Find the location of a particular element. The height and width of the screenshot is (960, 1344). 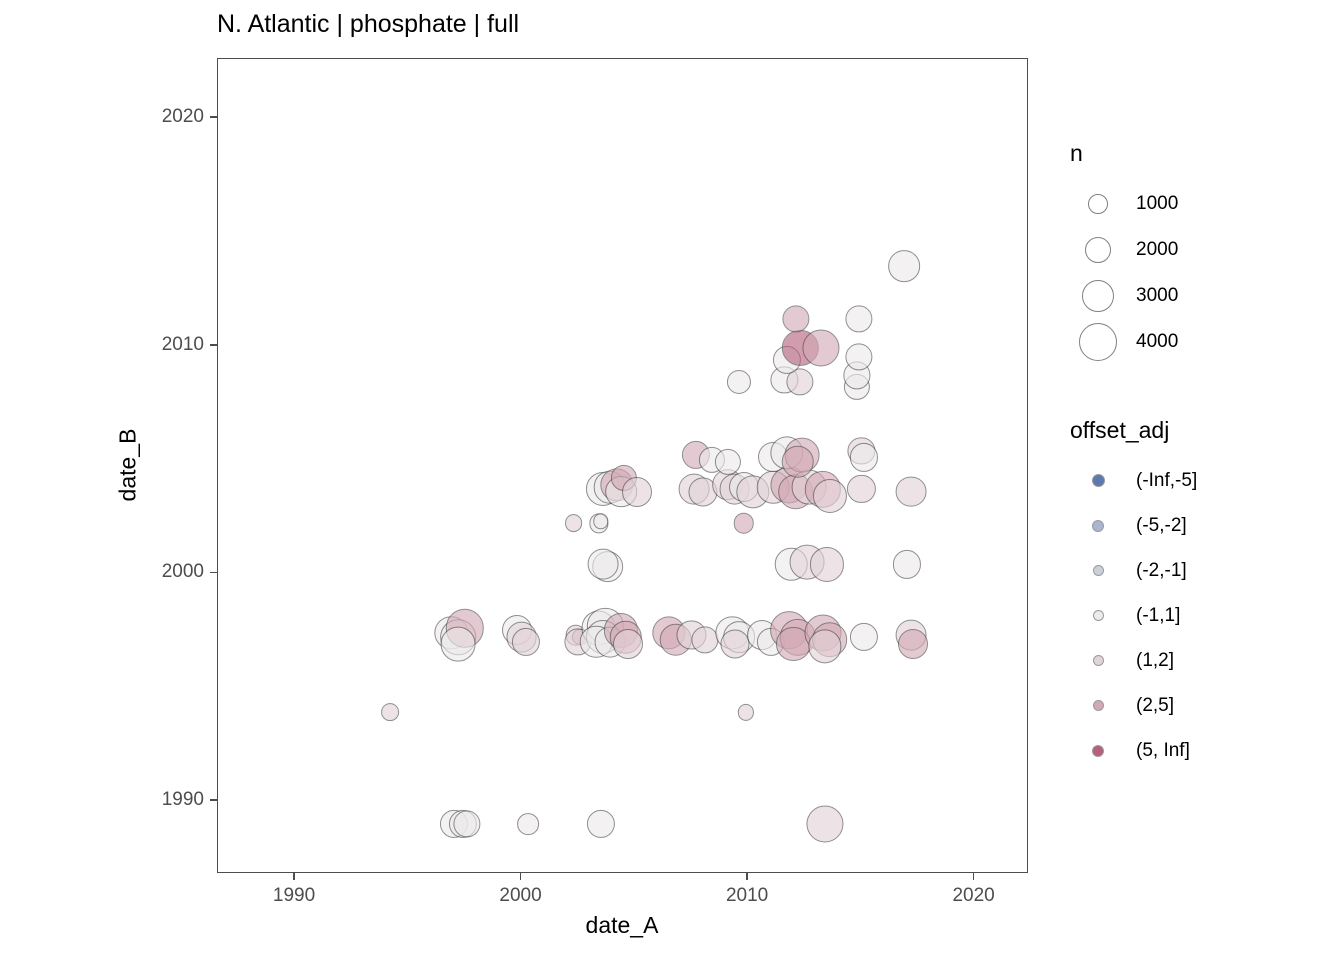

legend-color-label: (-2,-1] is located at coordinates (1161, 570).